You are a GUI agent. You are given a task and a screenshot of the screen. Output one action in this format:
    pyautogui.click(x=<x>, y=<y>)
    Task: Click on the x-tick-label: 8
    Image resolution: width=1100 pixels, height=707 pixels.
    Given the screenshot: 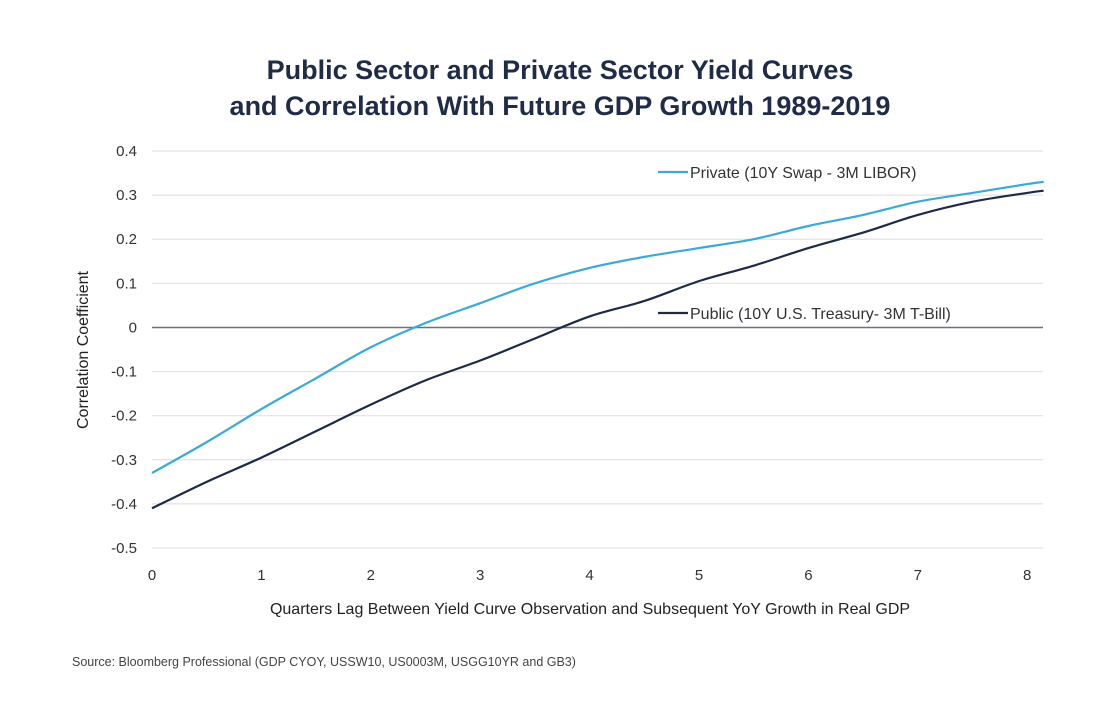 What is the action you would take?
    pyautogui.click(x=1027, y=575)
    